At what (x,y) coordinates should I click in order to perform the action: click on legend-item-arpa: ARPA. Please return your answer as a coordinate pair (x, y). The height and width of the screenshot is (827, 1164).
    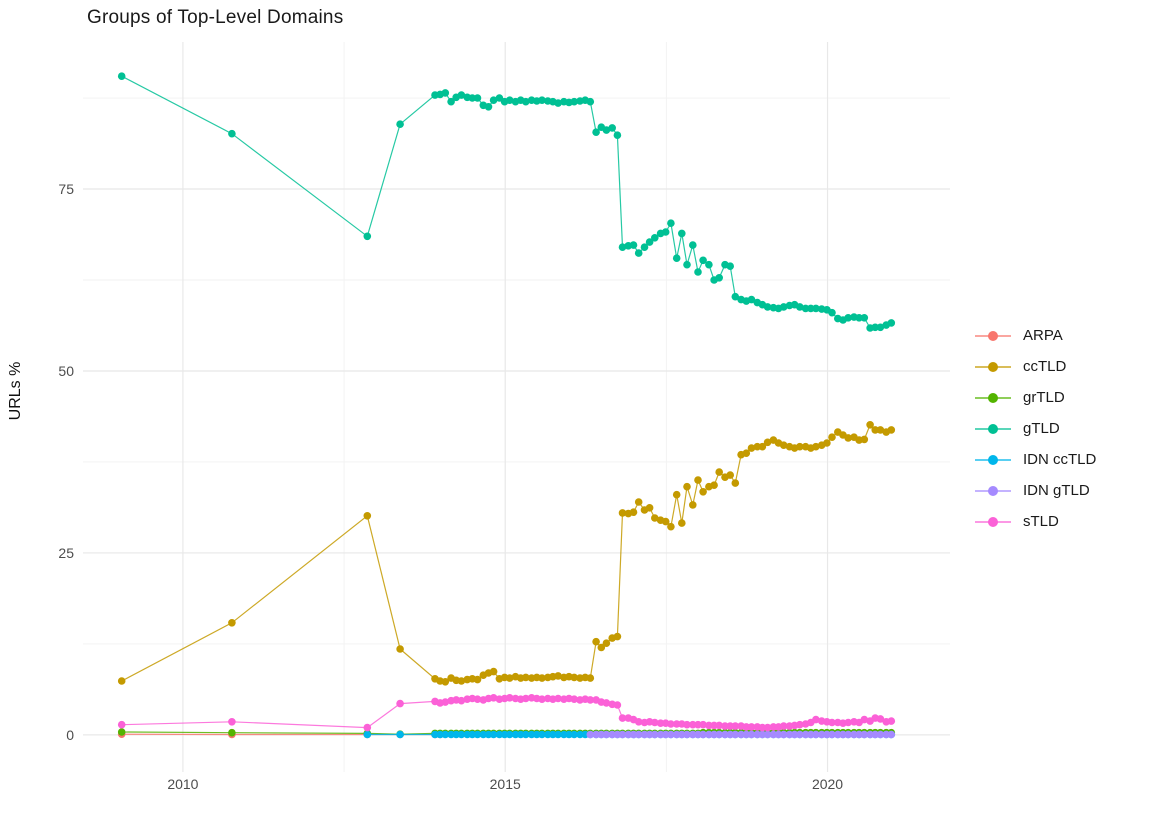
    Looking at the image, I should click on (1035, 335).